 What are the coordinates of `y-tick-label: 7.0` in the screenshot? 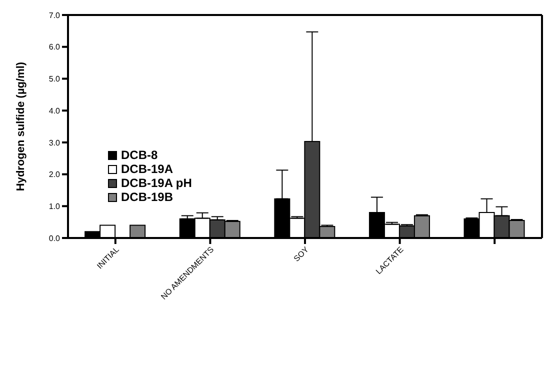 It's located at (54, 15).